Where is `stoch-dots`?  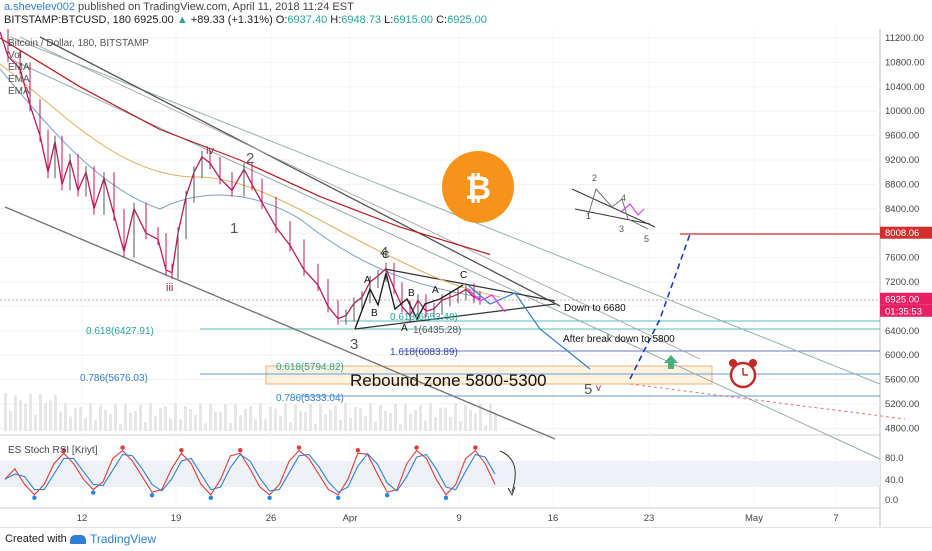
stoch-dots is located at coordinates (255, 472).